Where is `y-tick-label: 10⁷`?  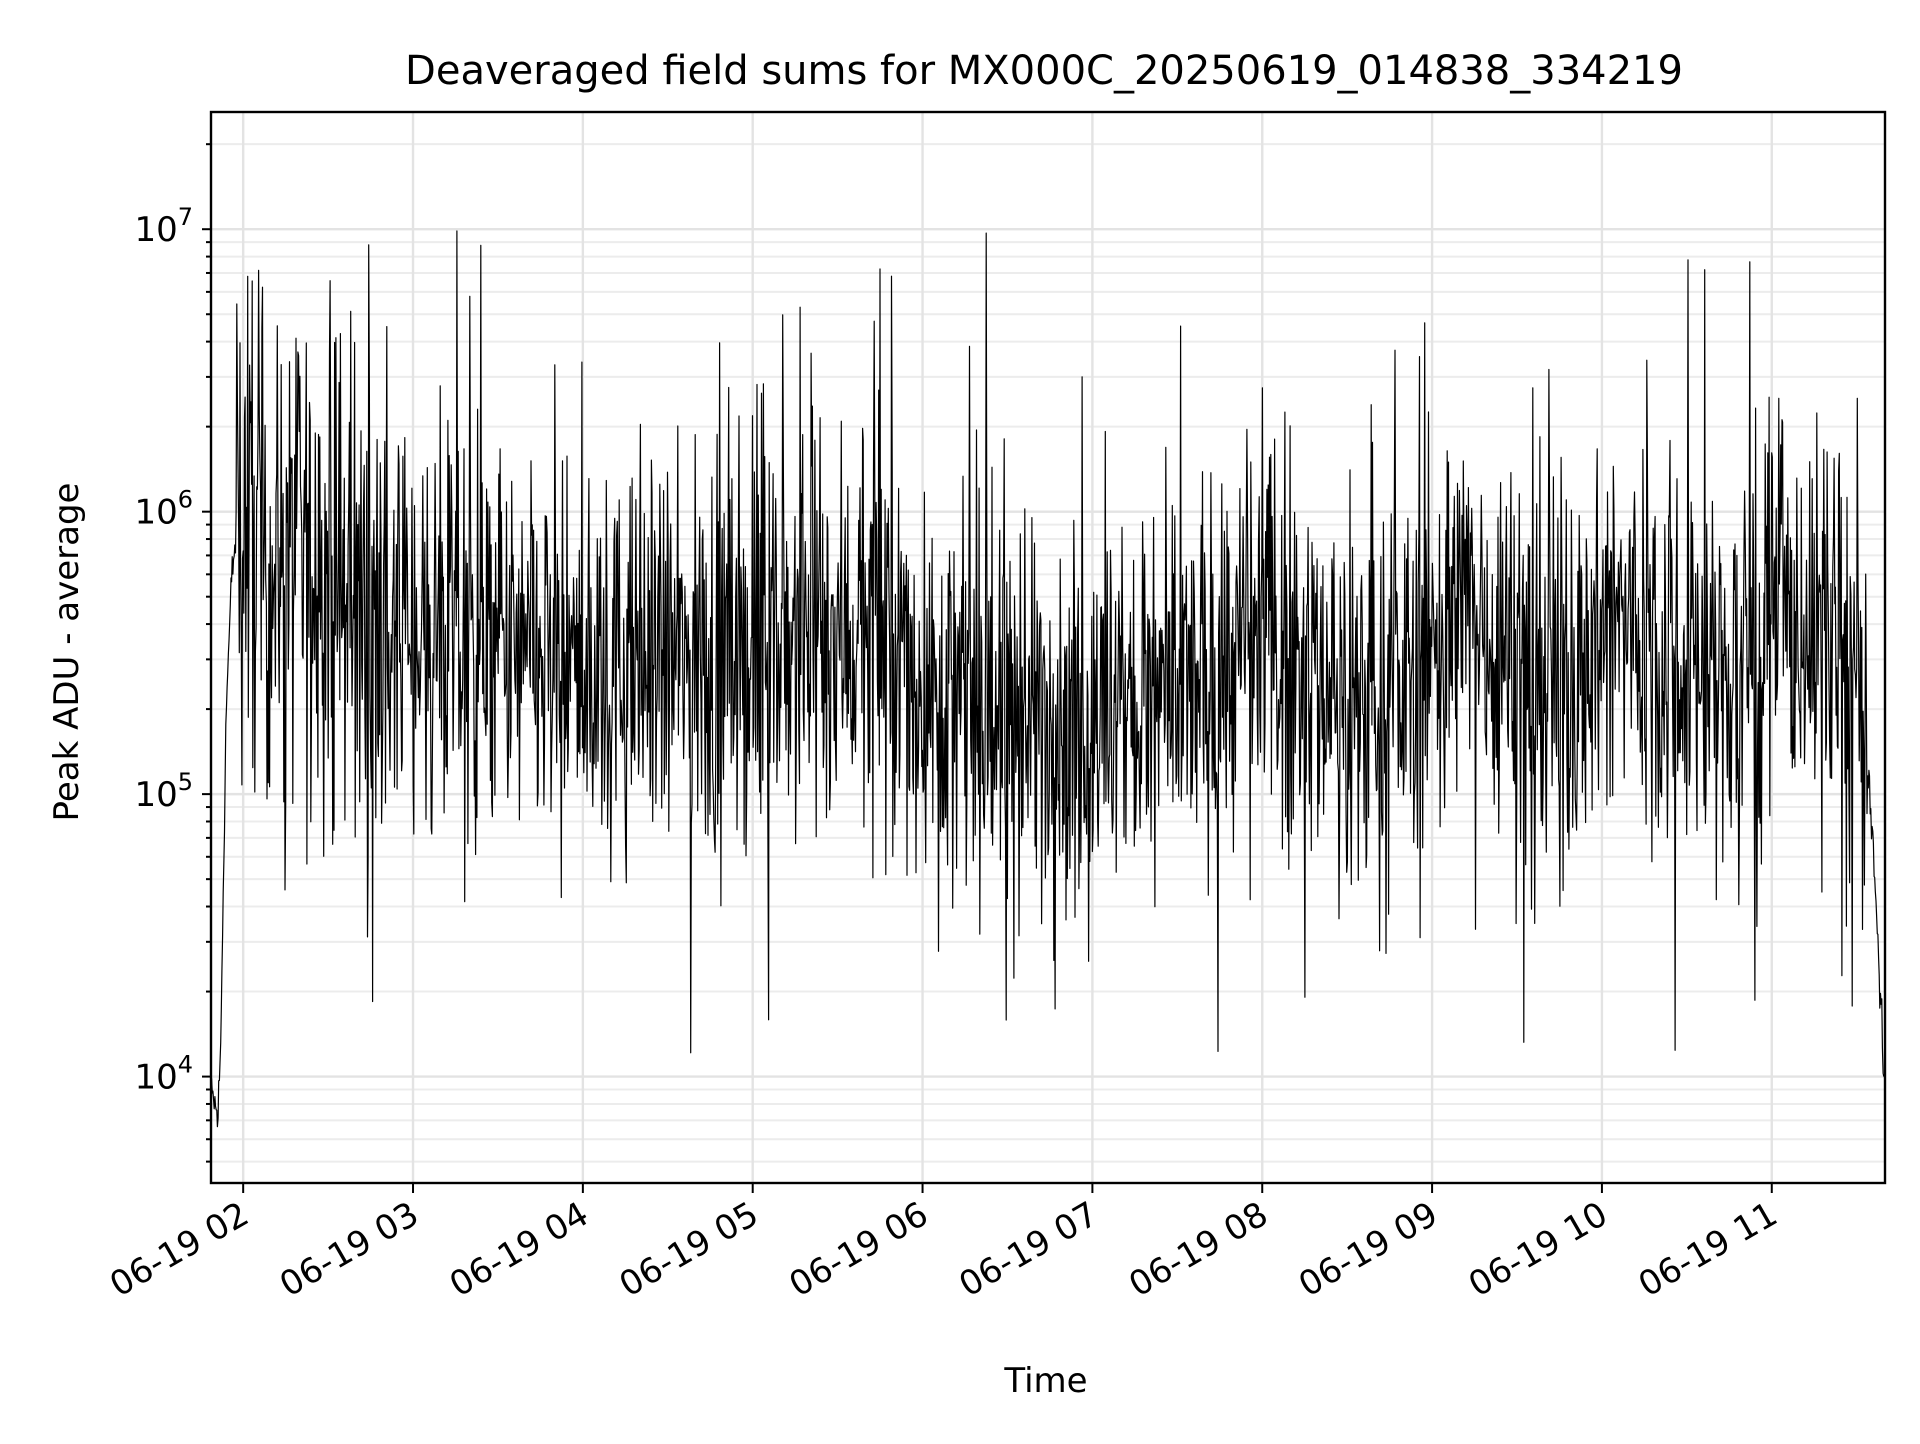
y-tick-label: 10⁷ is located at coordinates (163, 226).